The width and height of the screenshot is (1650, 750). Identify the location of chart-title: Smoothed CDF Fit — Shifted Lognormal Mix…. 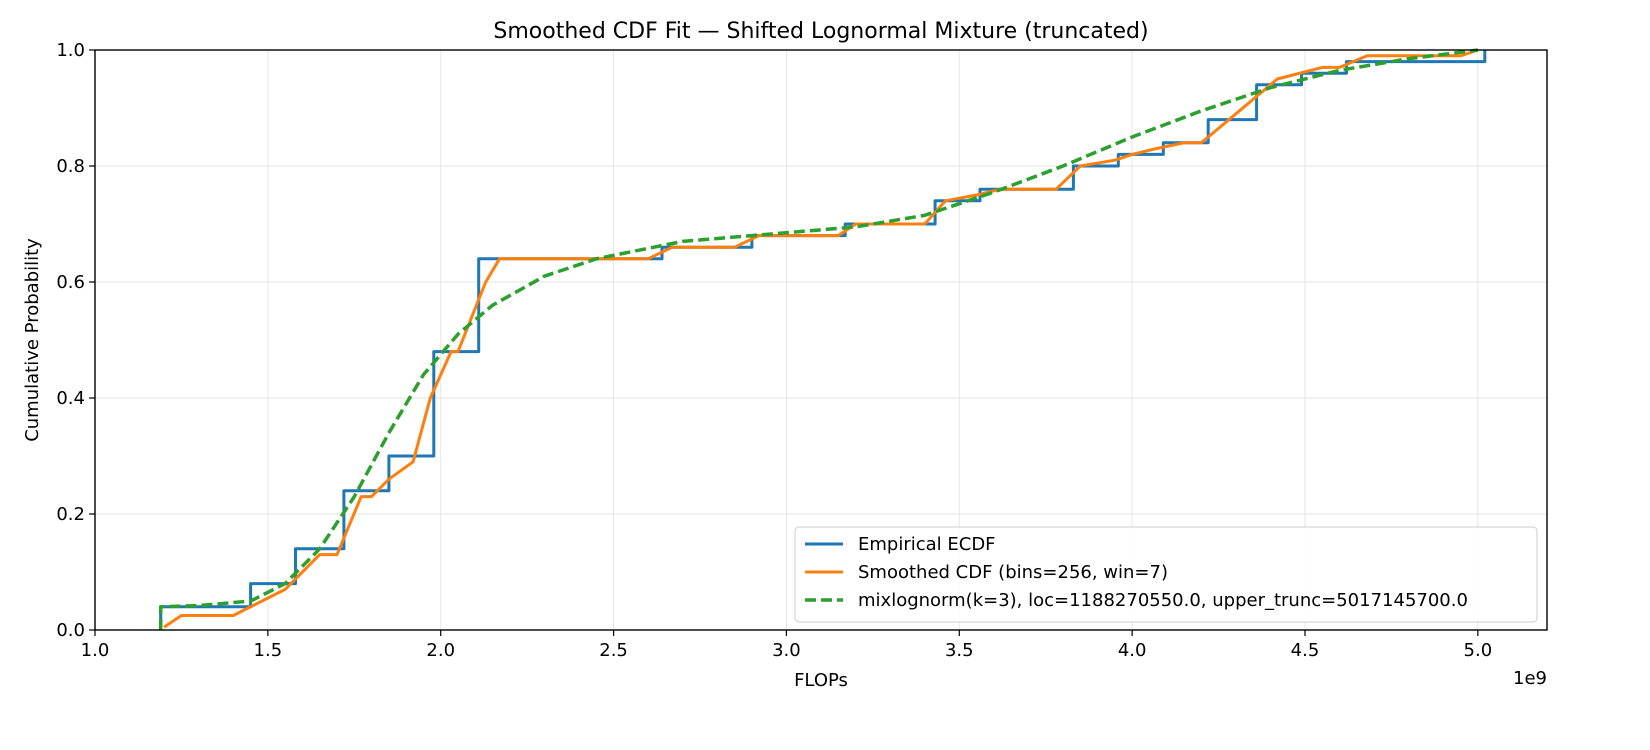
(820, 31).